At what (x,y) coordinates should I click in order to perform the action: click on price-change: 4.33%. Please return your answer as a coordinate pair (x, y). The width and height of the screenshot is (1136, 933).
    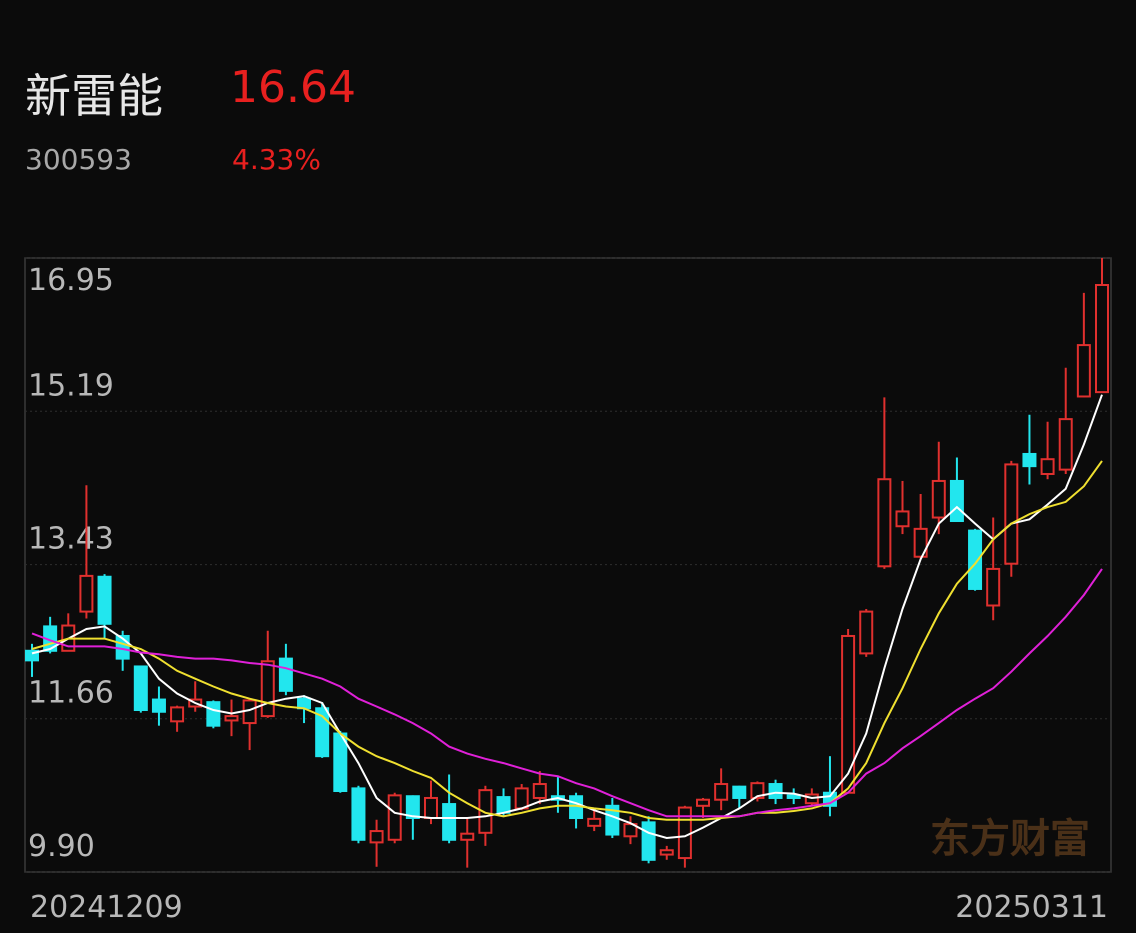
    Looking at the image, I should click on (276, 159).